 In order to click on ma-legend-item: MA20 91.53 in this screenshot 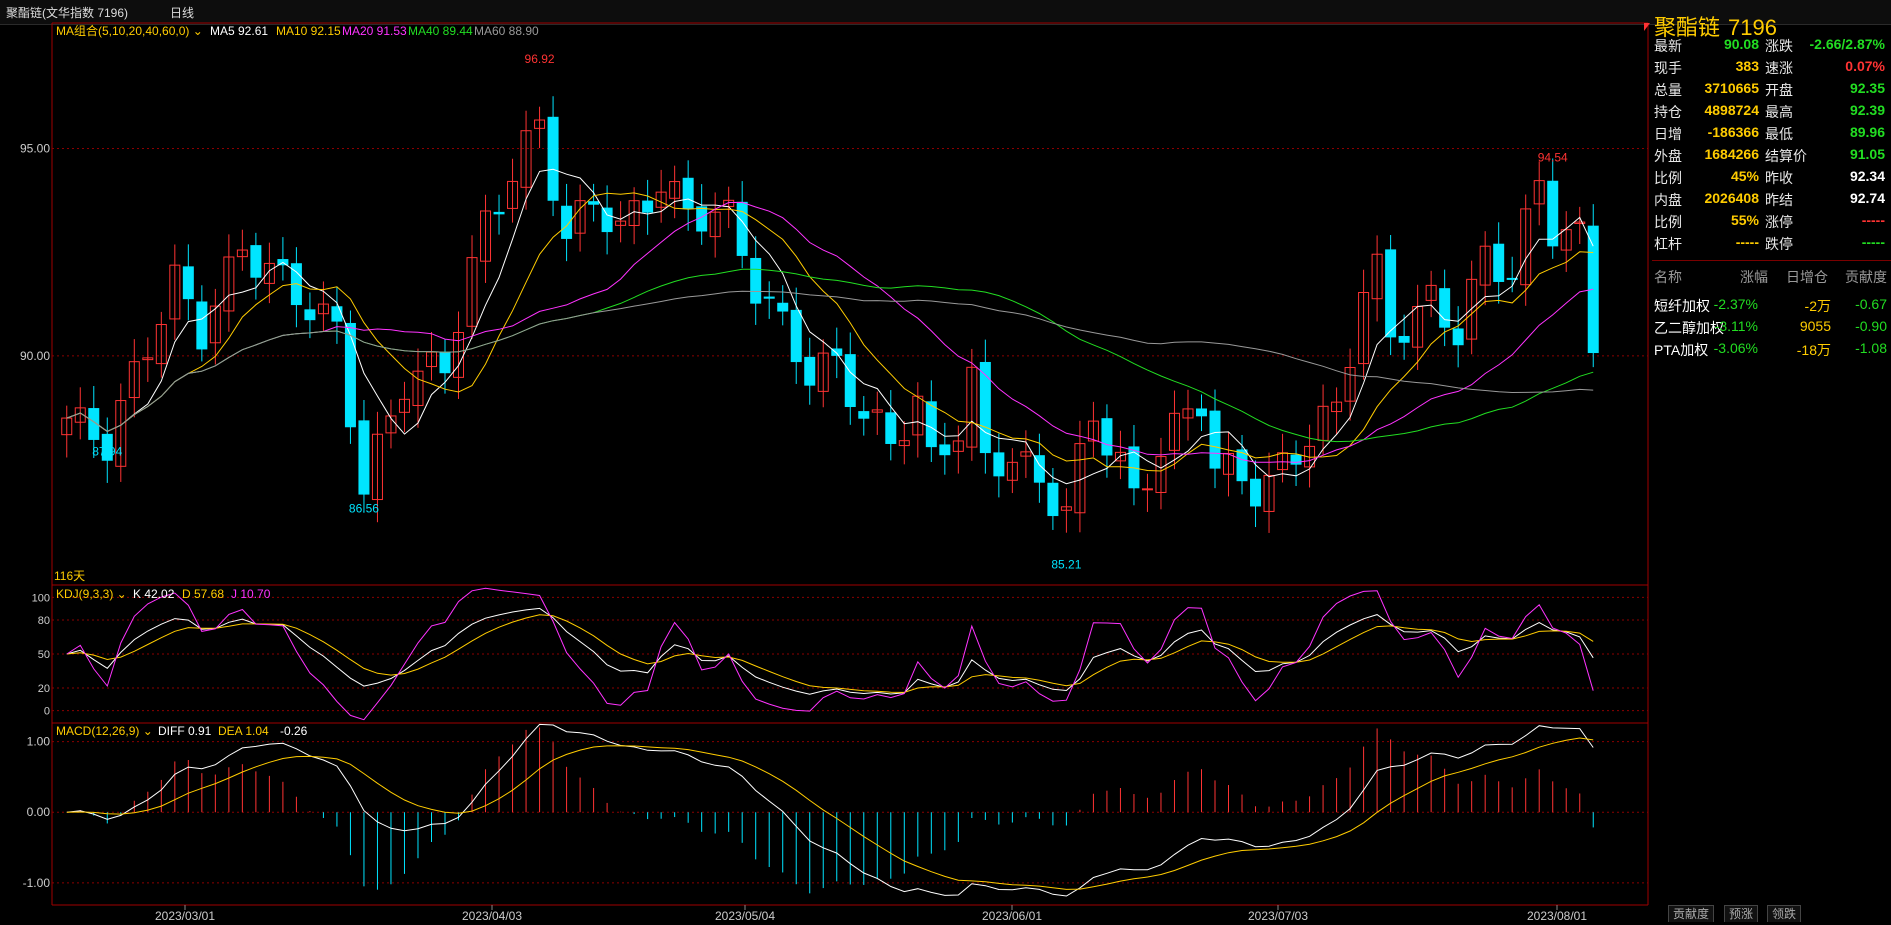, I will do `click(374, 31)`.